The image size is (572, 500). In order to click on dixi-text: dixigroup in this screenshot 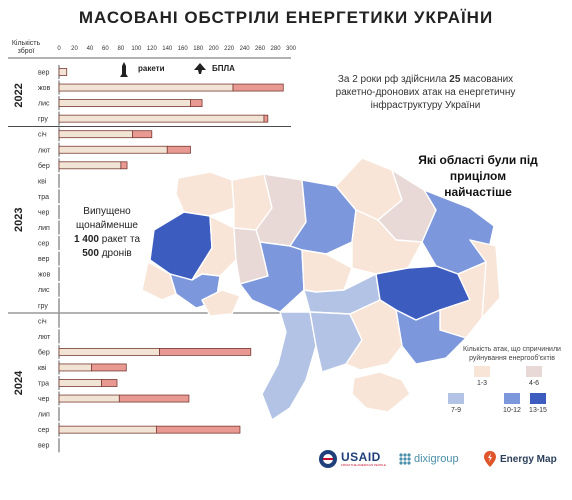, I will do `click(436, 459)`.